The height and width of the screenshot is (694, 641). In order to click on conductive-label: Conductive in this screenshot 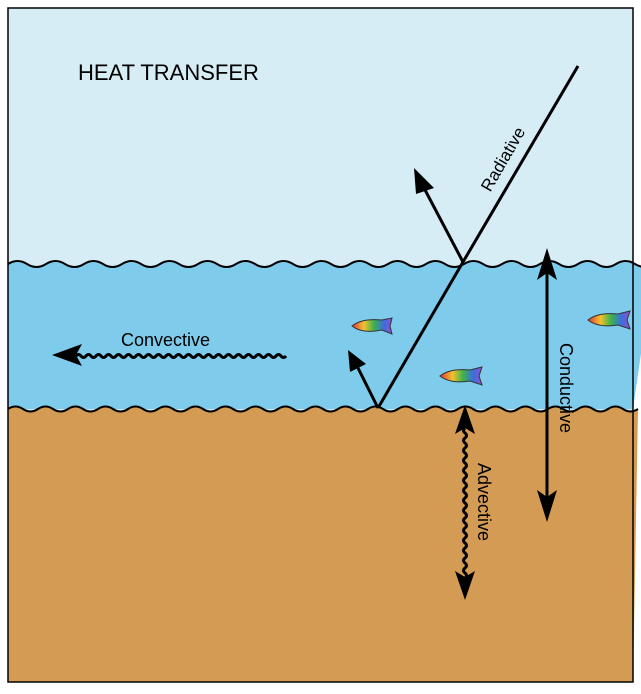, I will do `click(566, 388)`.